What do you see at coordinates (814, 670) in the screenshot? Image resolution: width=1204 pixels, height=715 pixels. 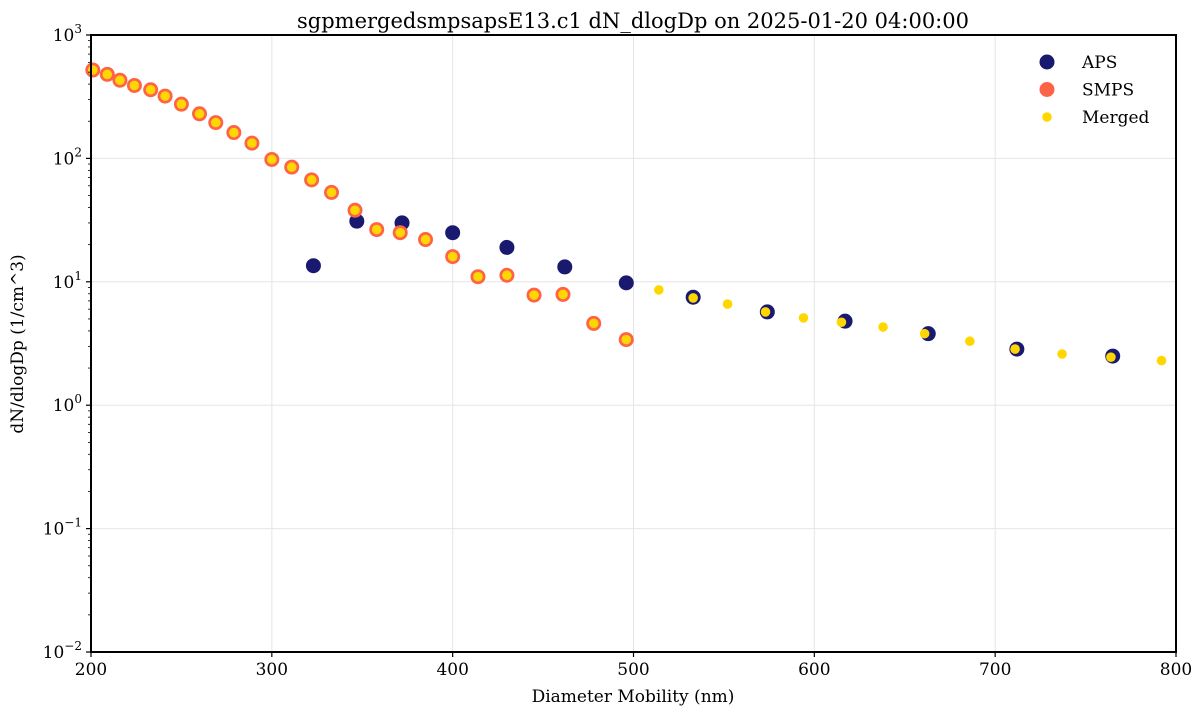 I see `x-tick-label: 600` at bounding box center [814, 670].